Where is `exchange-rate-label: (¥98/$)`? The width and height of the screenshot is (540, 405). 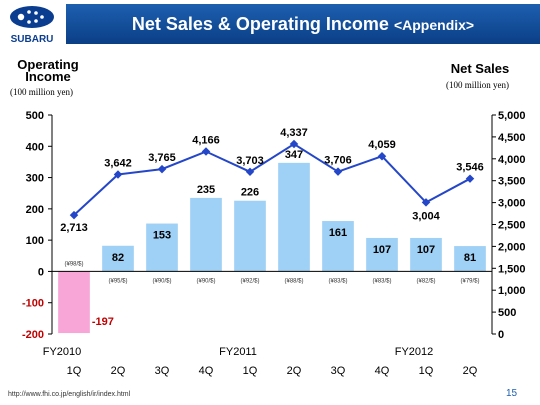 exchange-rate-label: (¥98/$) is located at coordinates (73, 264).